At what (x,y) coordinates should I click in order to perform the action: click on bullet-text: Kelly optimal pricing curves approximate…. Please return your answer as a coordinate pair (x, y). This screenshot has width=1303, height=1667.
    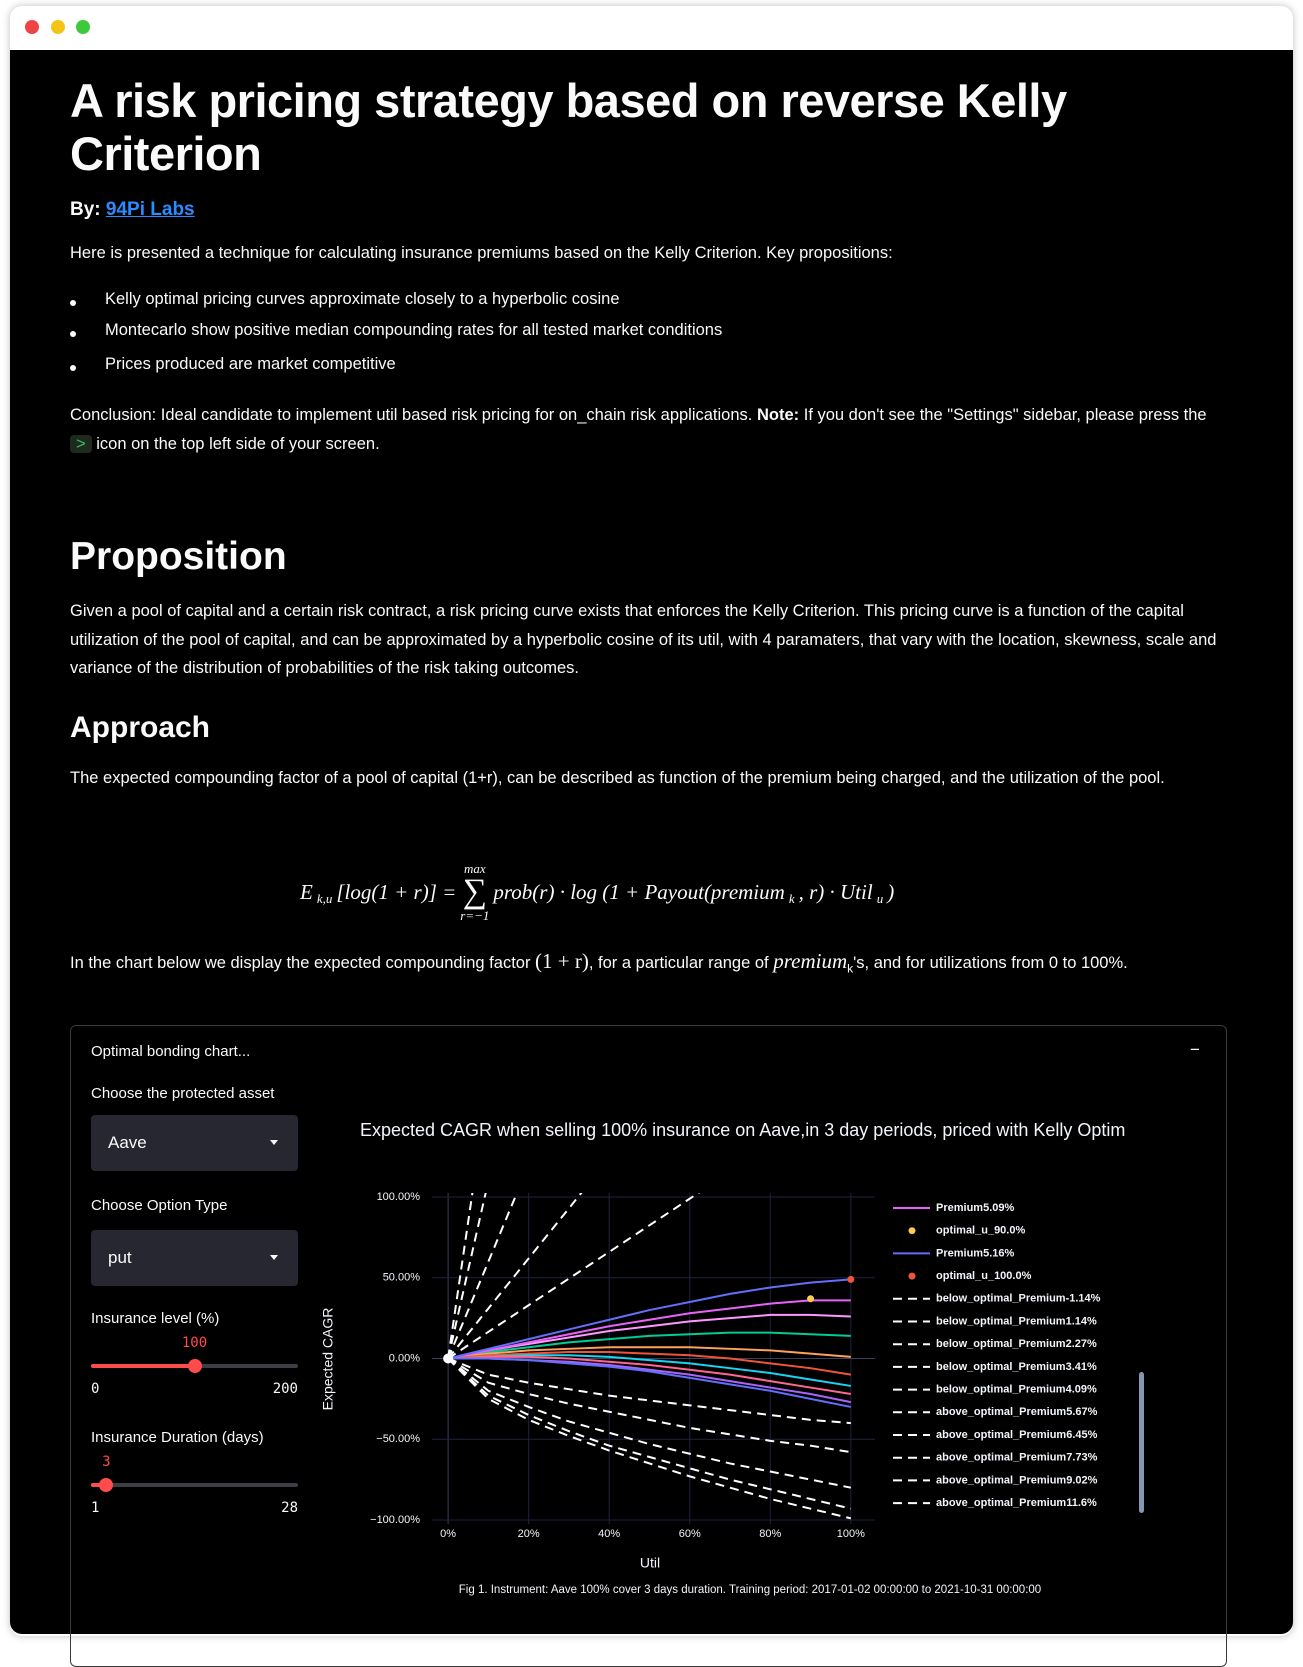
    Looking at the image, I should click on (362, 299).